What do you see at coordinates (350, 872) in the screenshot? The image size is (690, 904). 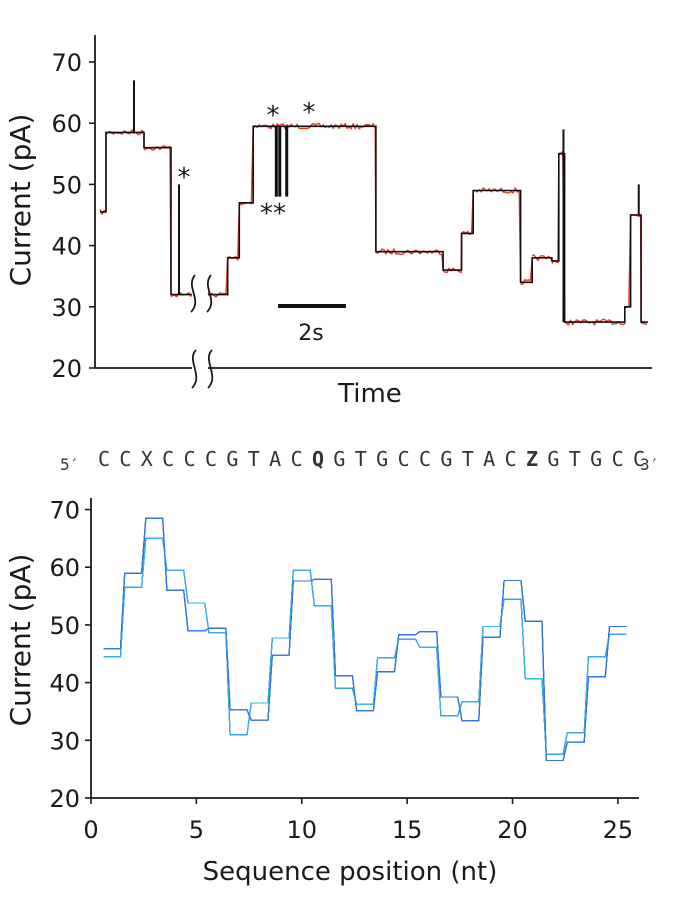 I see `bottom-x-label: Sequence position (nt)` at bounding box center [350, 872].